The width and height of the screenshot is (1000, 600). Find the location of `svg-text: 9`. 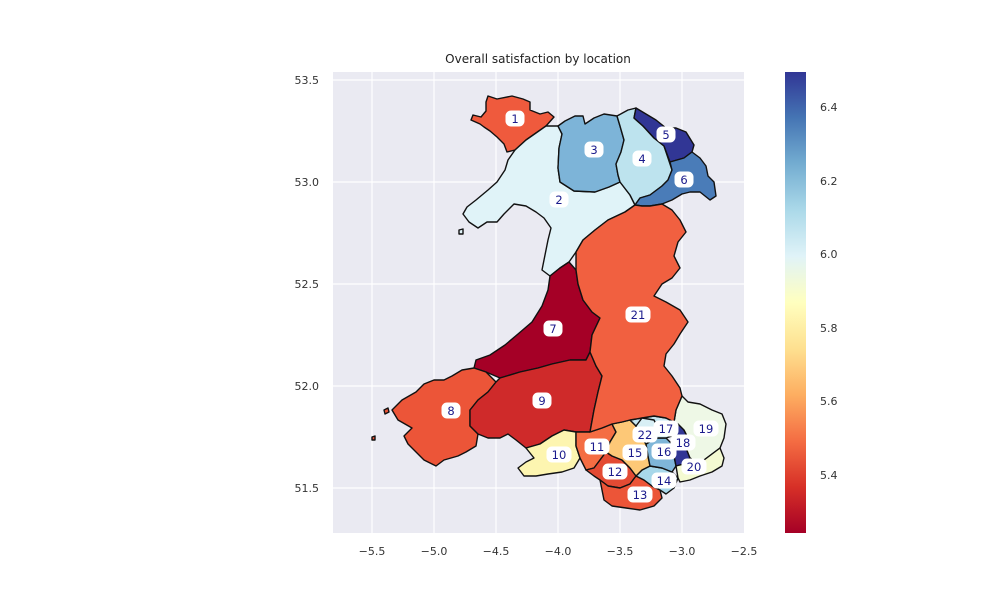

svg-text: 9 is located at coordinates (541, 401).